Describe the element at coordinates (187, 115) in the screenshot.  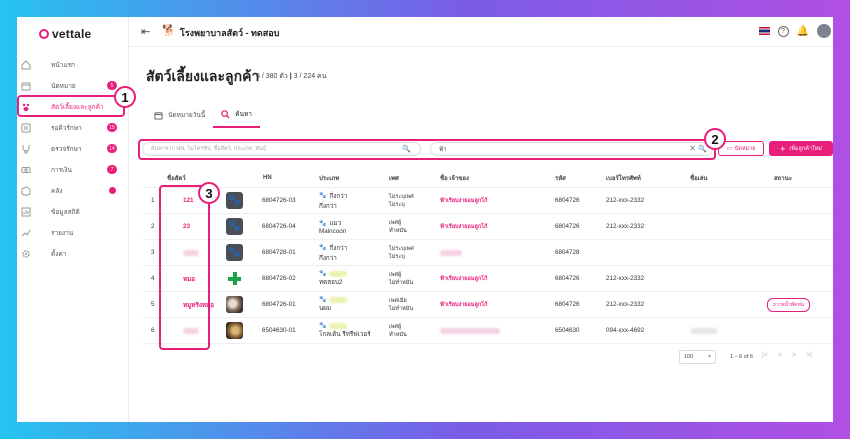
I see `tab-label: นัดหมายวันนี้` at that location.